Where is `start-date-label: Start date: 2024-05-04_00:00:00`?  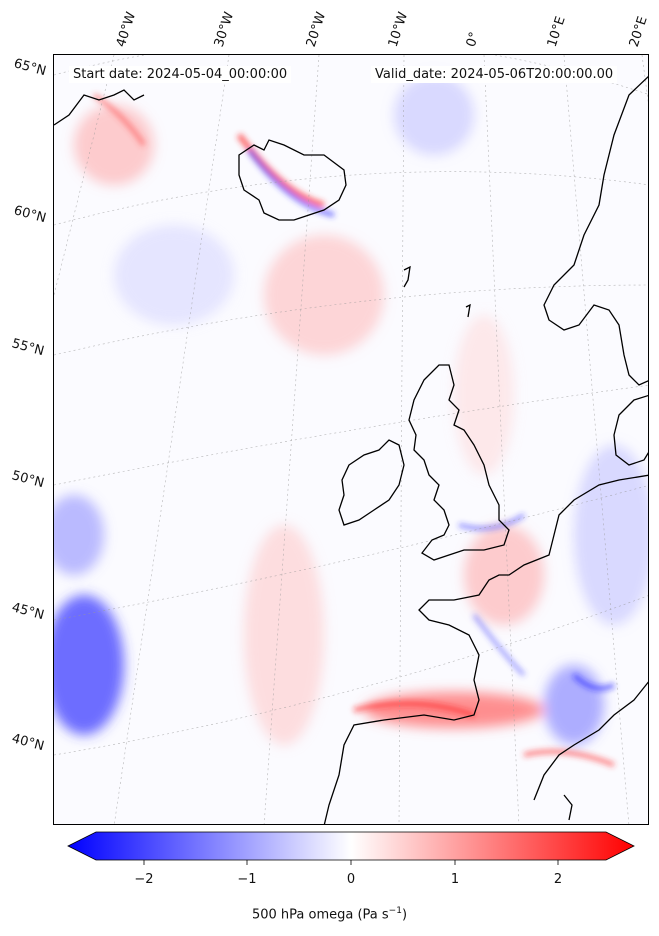 start-date-label: Start date: 2024-05-04_00:00:00 is located at coordinates (180, 74).